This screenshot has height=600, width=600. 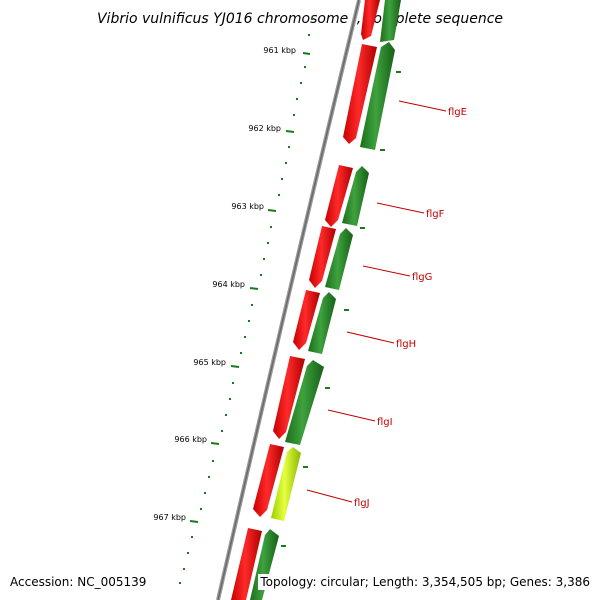 What do you see at coordinates (286, 484) in the screenshot?
I see `gene-feature-reverse-highlight` at bounding box center [286, 484].